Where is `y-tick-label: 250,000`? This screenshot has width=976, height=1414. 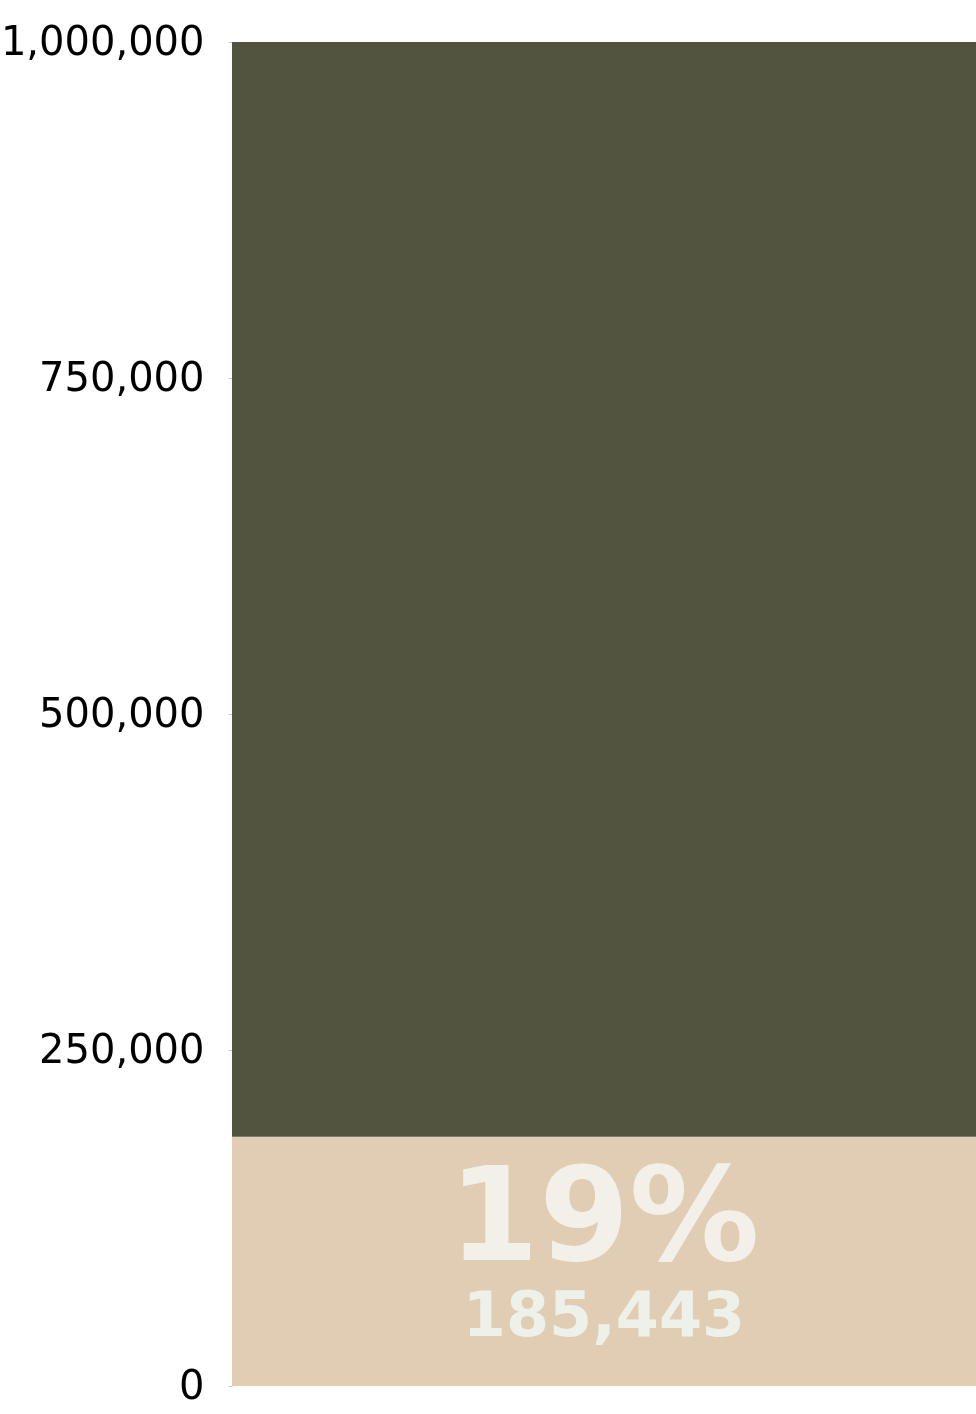
y-tick-label: 250,000 is located at coordinates (122, 1048).